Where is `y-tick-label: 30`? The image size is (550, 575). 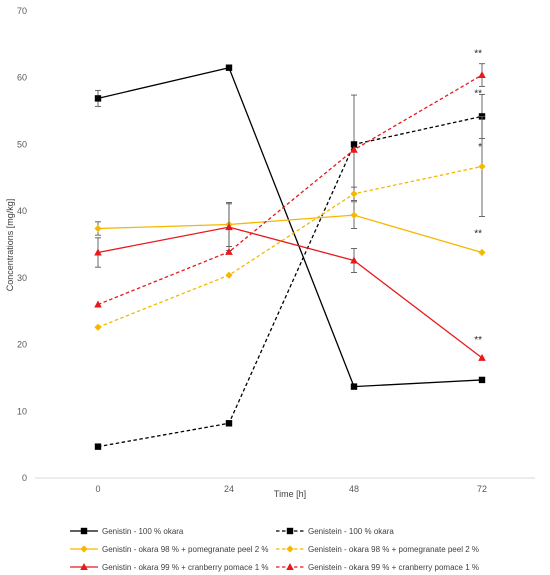
y-tick-label: 30 is located at coordinates (22, 278).